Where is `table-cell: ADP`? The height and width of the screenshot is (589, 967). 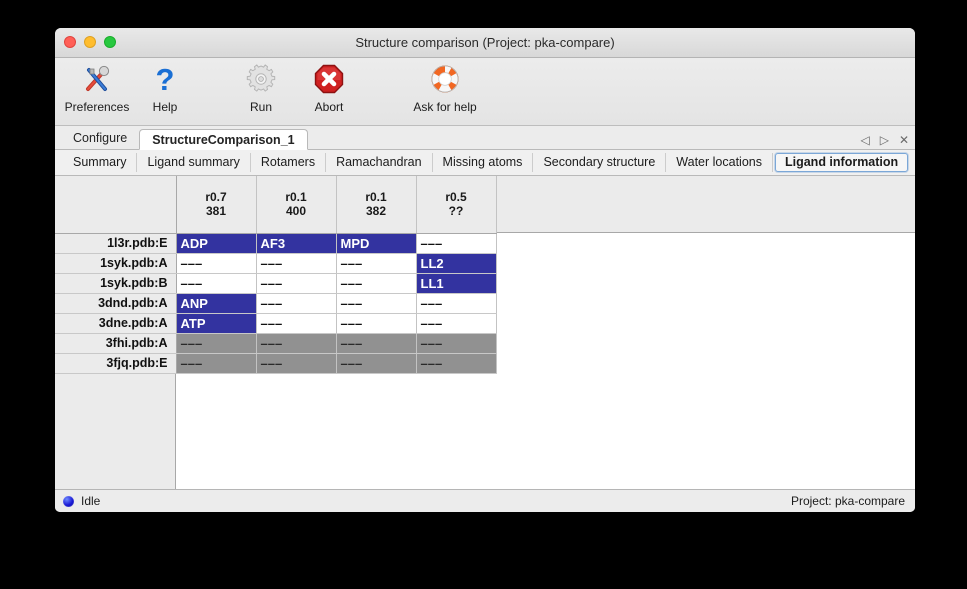 table-cell: ADP is located at coordinates (216, 243).